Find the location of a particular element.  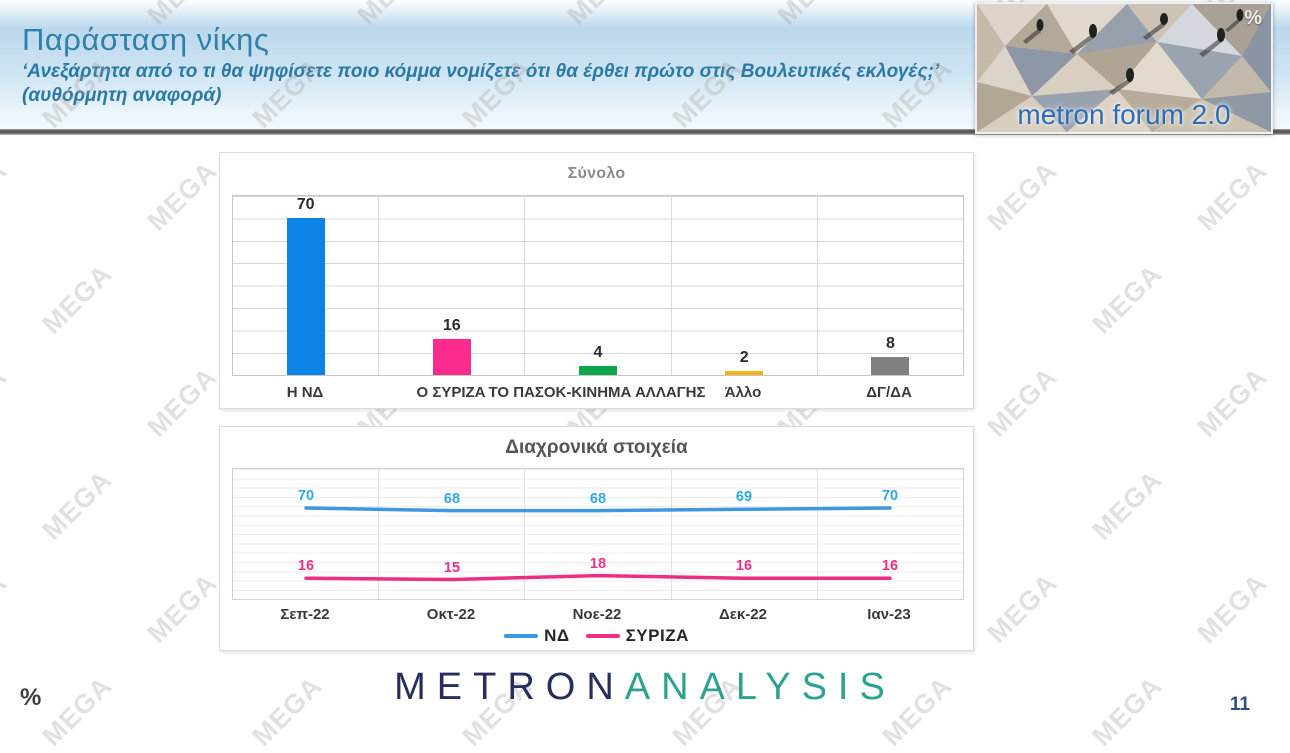

page-number: 11 is located at coordinates (1239, 704).